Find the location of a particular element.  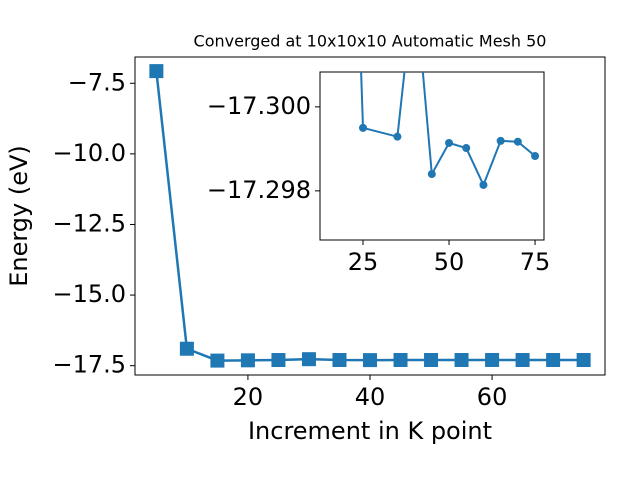

y-tick-label: −7.5 is located at coordinates (97, 82).